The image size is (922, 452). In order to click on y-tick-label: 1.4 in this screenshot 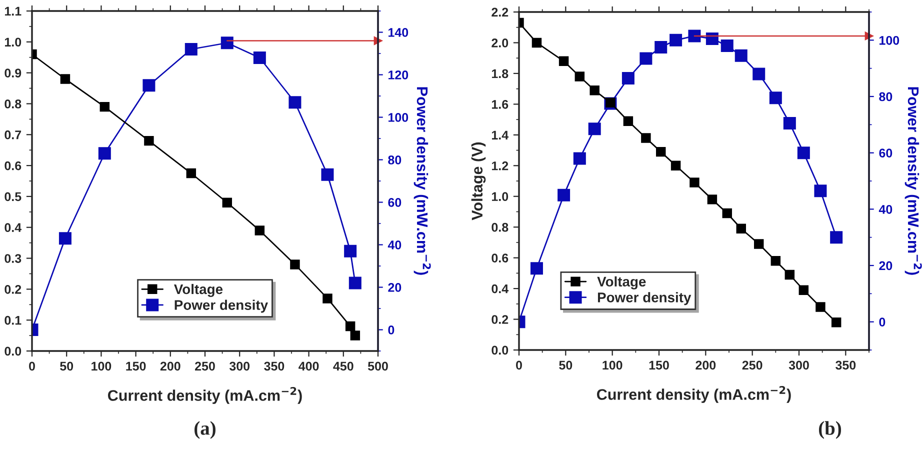, I will do `click(500, 135)`.